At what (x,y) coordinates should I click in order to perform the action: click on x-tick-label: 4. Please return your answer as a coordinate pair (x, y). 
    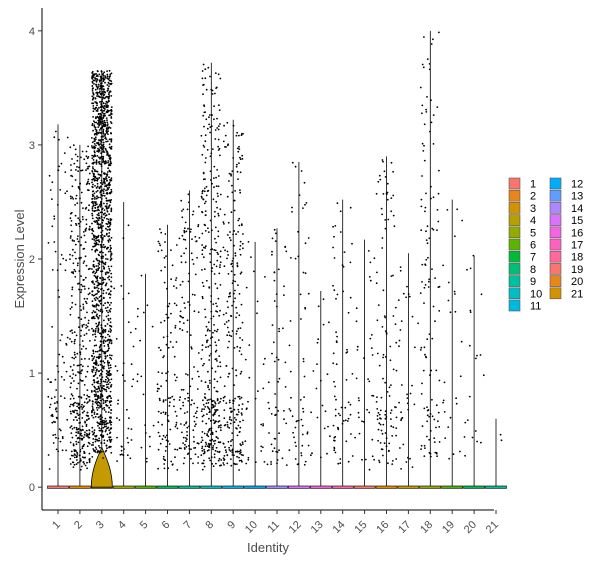
    Looking at the image, I should click on (122, 525).